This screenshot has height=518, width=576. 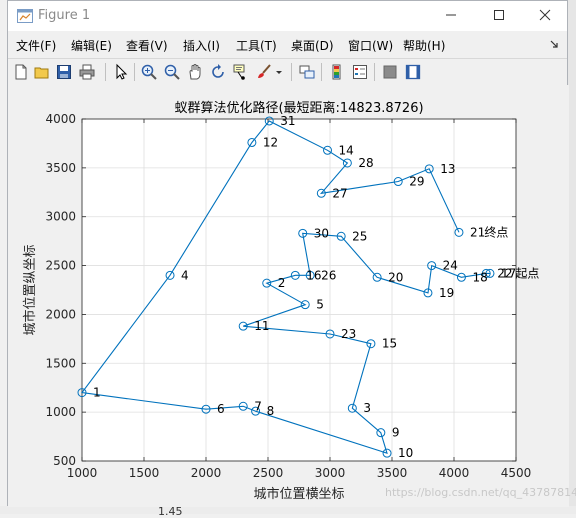 I want to click on save-icon, so click(x=64, y=72).